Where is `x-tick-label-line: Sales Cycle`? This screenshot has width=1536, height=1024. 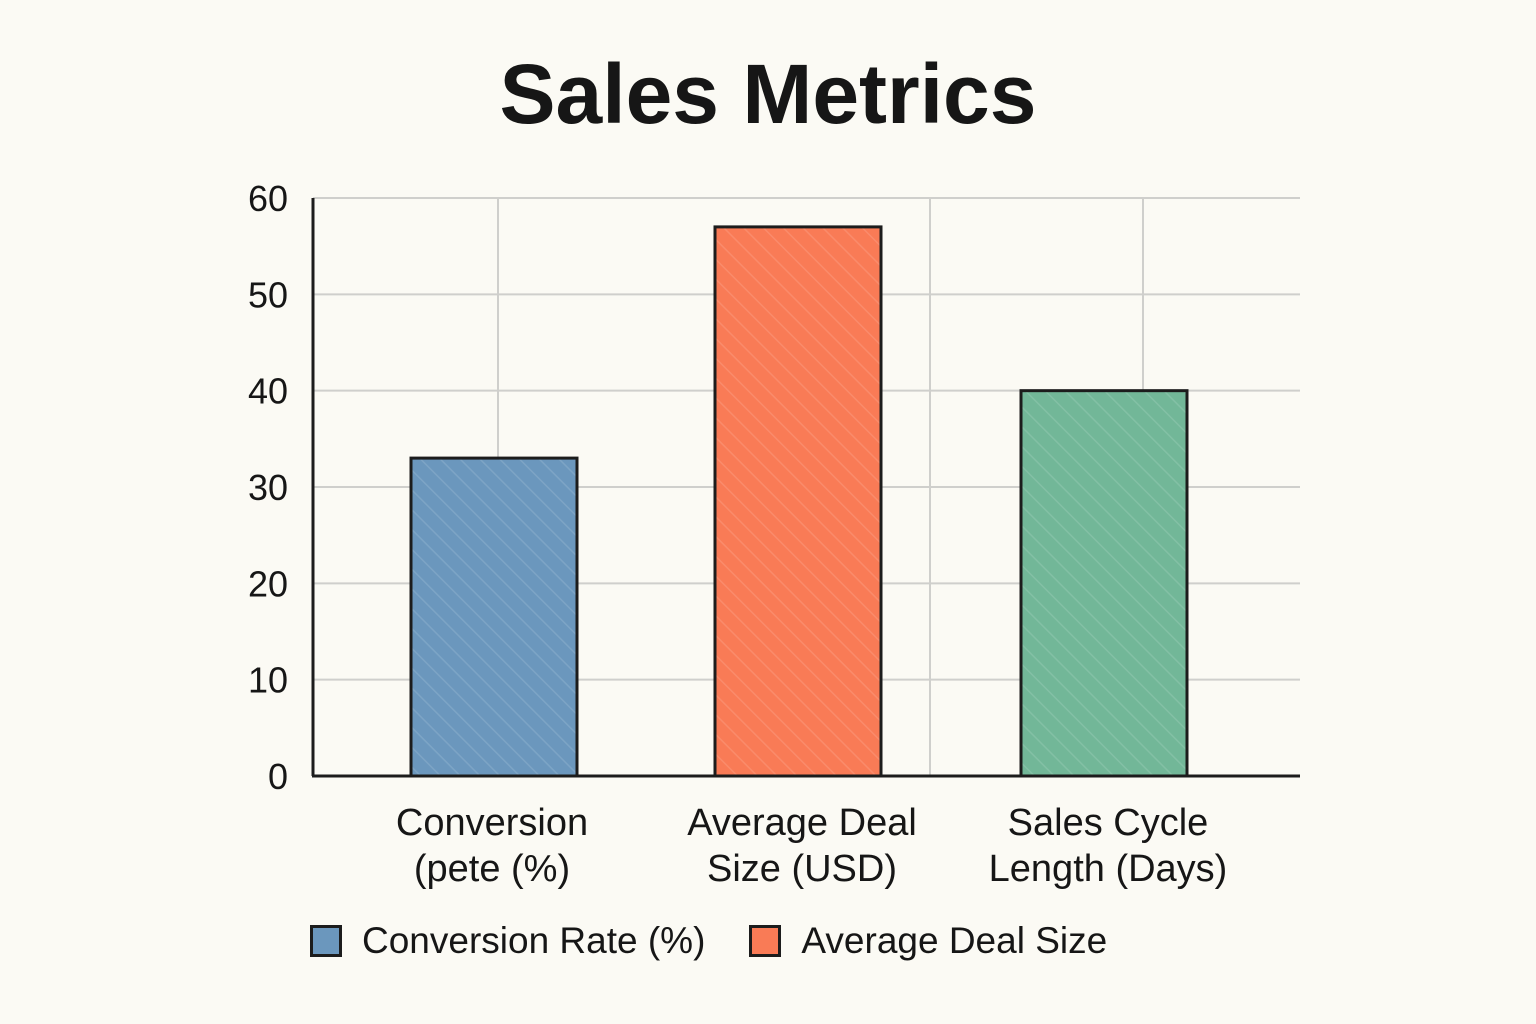
x-tick-label-line: Sales Cycle is located at coordinates (1108, 823).